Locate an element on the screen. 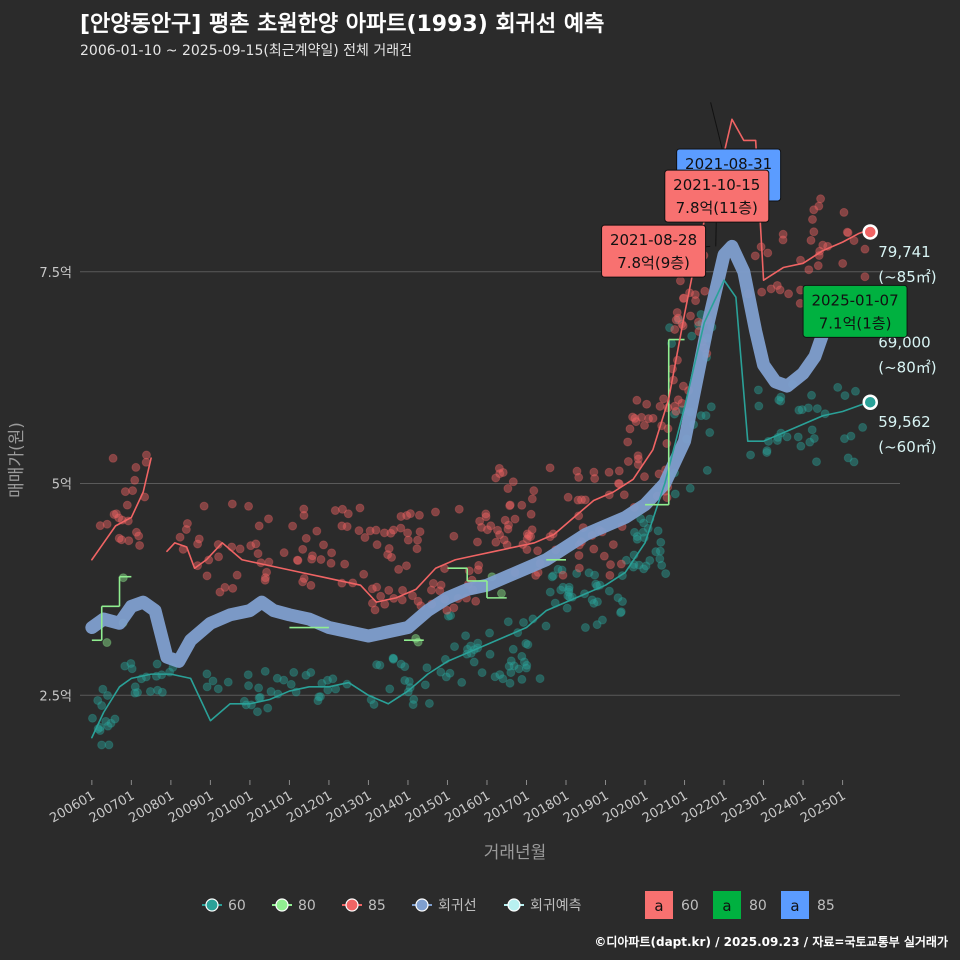 The width and height of the screenshot is (960, 960). legend-box-letter: a is located at coordinates (794, 906).